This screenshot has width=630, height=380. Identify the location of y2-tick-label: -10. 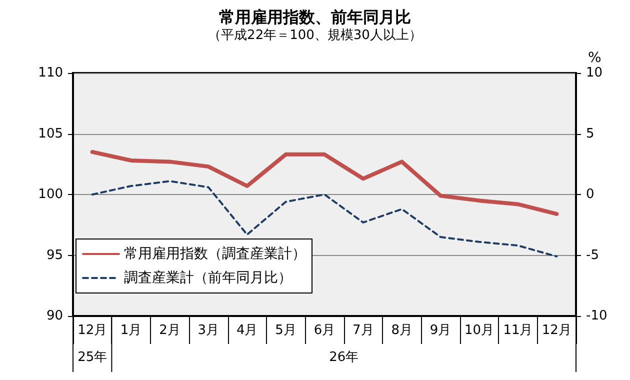
(597, 316).